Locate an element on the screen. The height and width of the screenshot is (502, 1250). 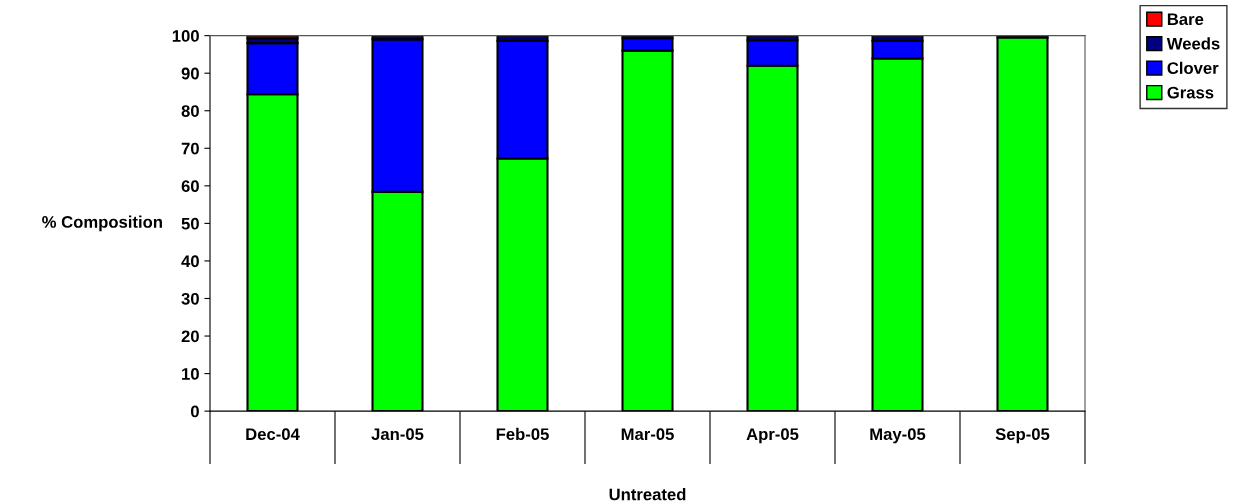
x-tick-label: Dec-04 is located at coordinates (273, 434).